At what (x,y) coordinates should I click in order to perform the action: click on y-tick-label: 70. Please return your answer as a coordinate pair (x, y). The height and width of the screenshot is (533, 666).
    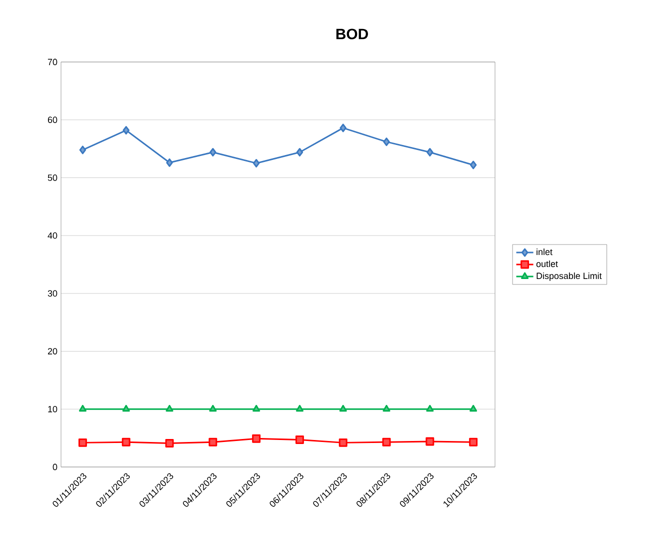
    Looking at the image, I should click on (53, 62).